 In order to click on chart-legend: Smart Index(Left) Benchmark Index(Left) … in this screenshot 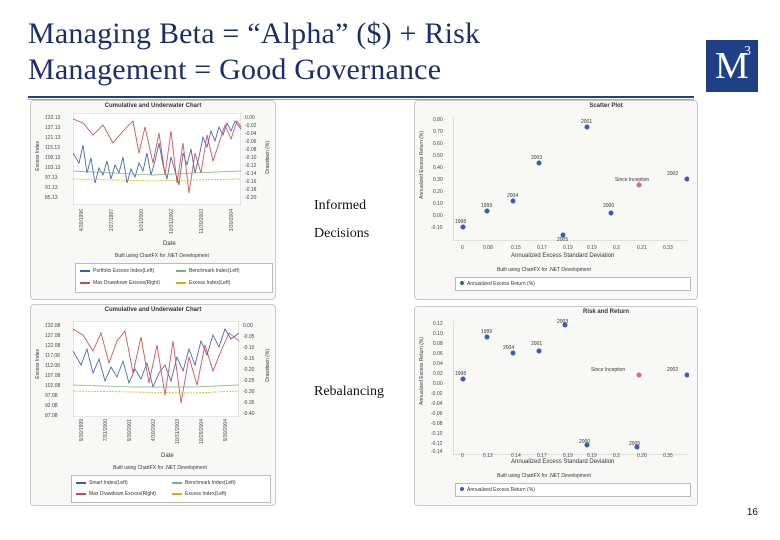, I will do `click(171, 489)`.